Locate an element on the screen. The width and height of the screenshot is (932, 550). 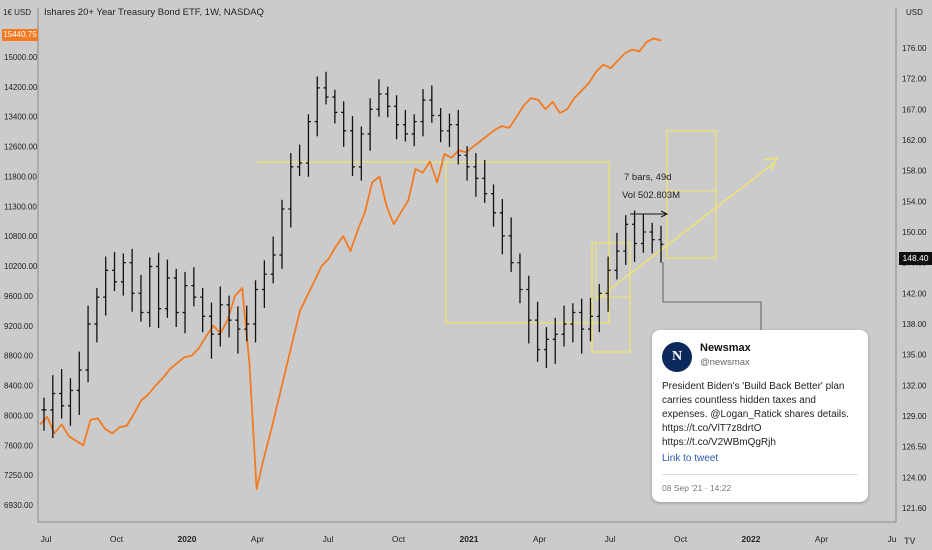
avatar-letter: N is located at coordinates (677, 356).